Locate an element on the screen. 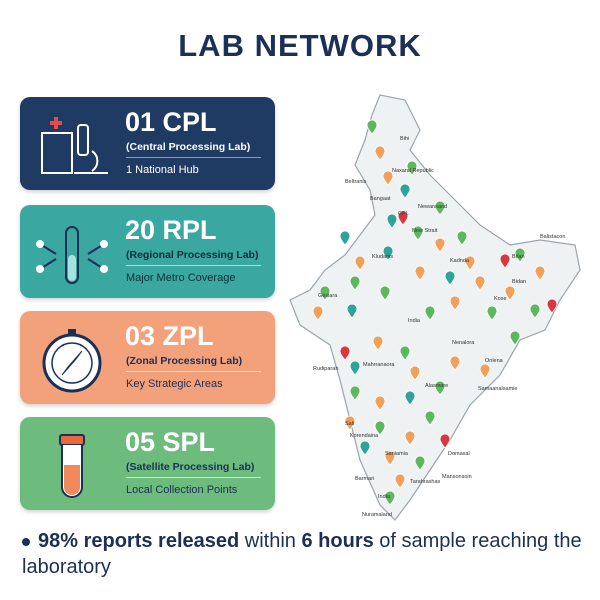 This screenshot has width=600, height=600. bullet is located at coordinates (26, 541).